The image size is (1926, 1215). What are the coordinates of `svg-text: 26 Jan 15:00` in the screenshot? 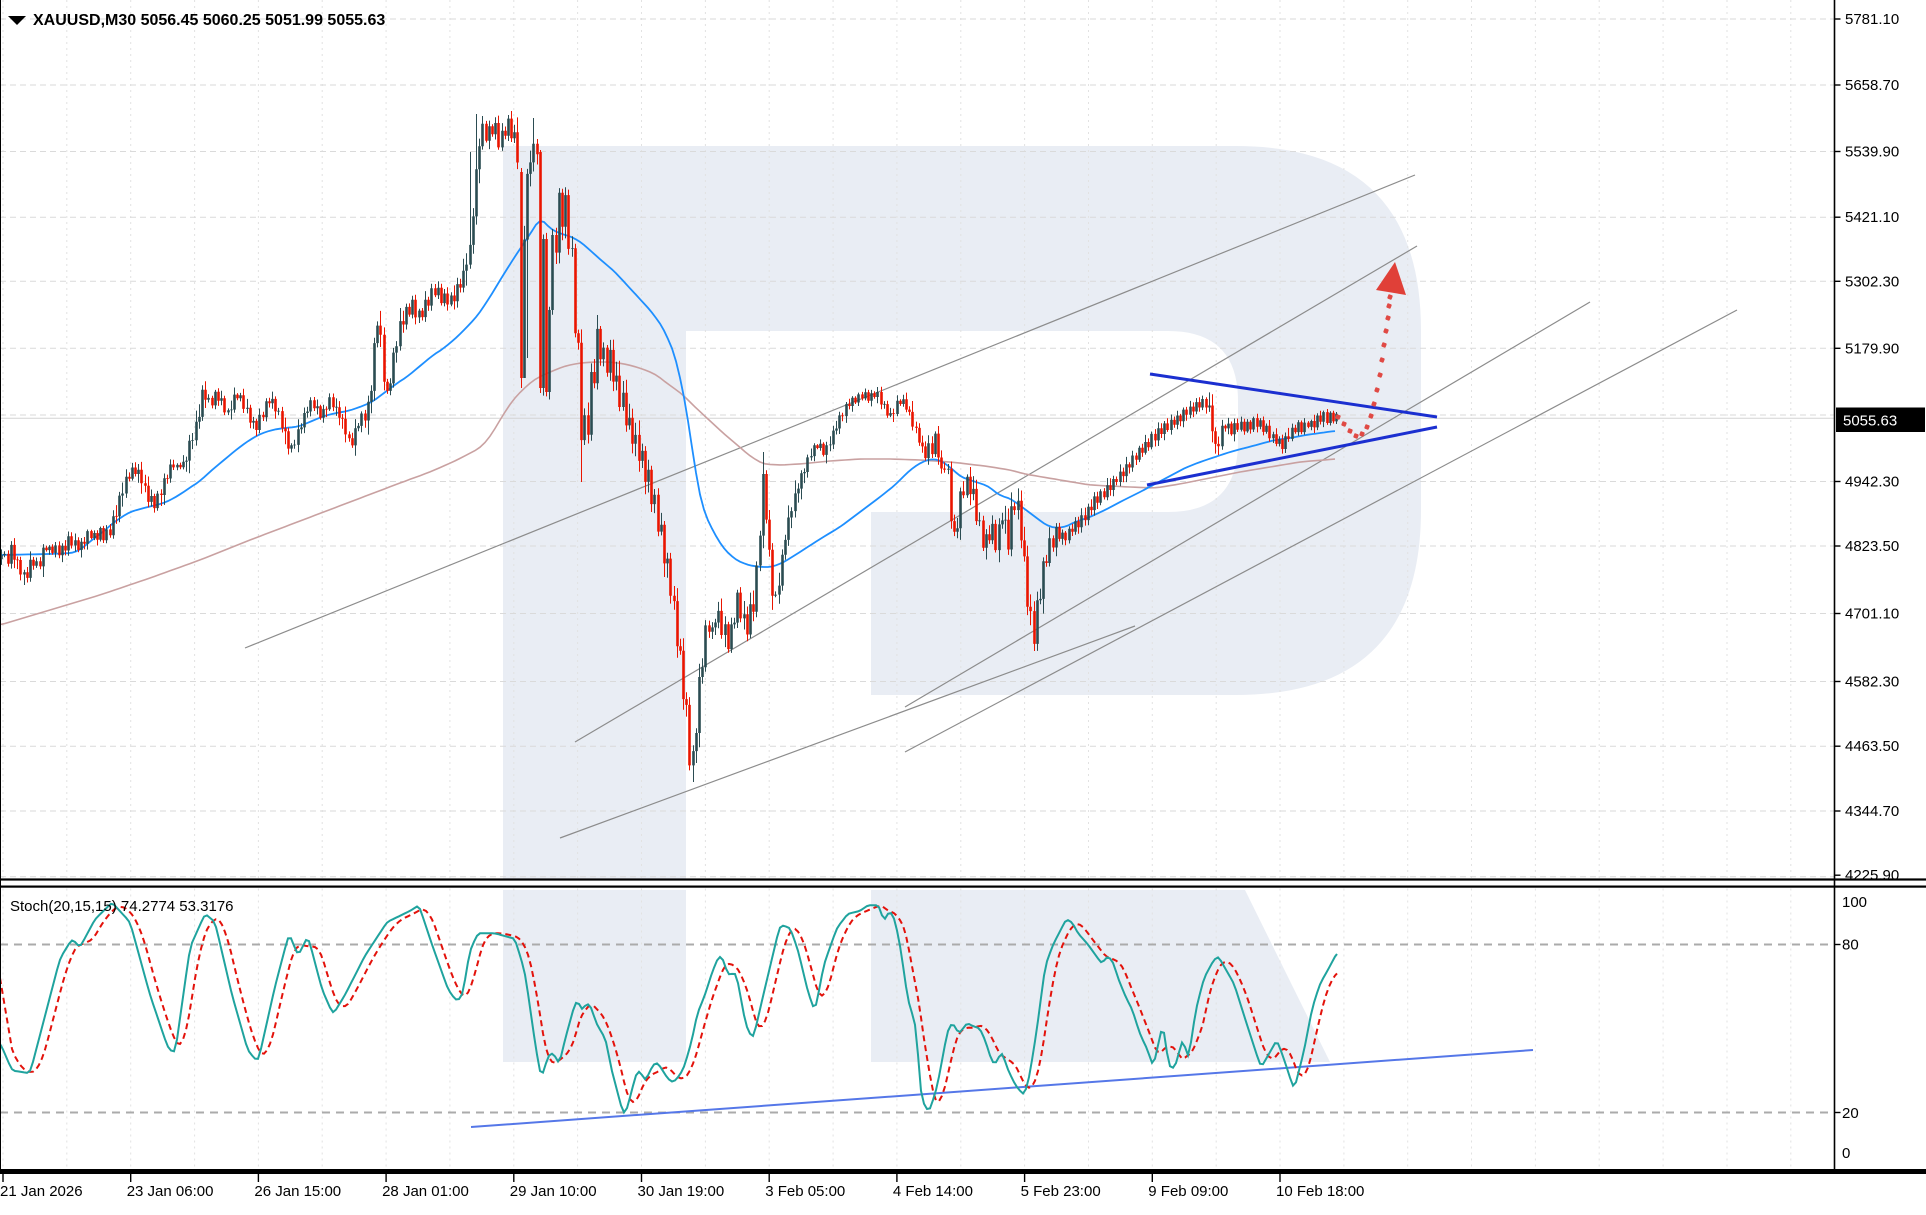 It's located at (297, 1191).